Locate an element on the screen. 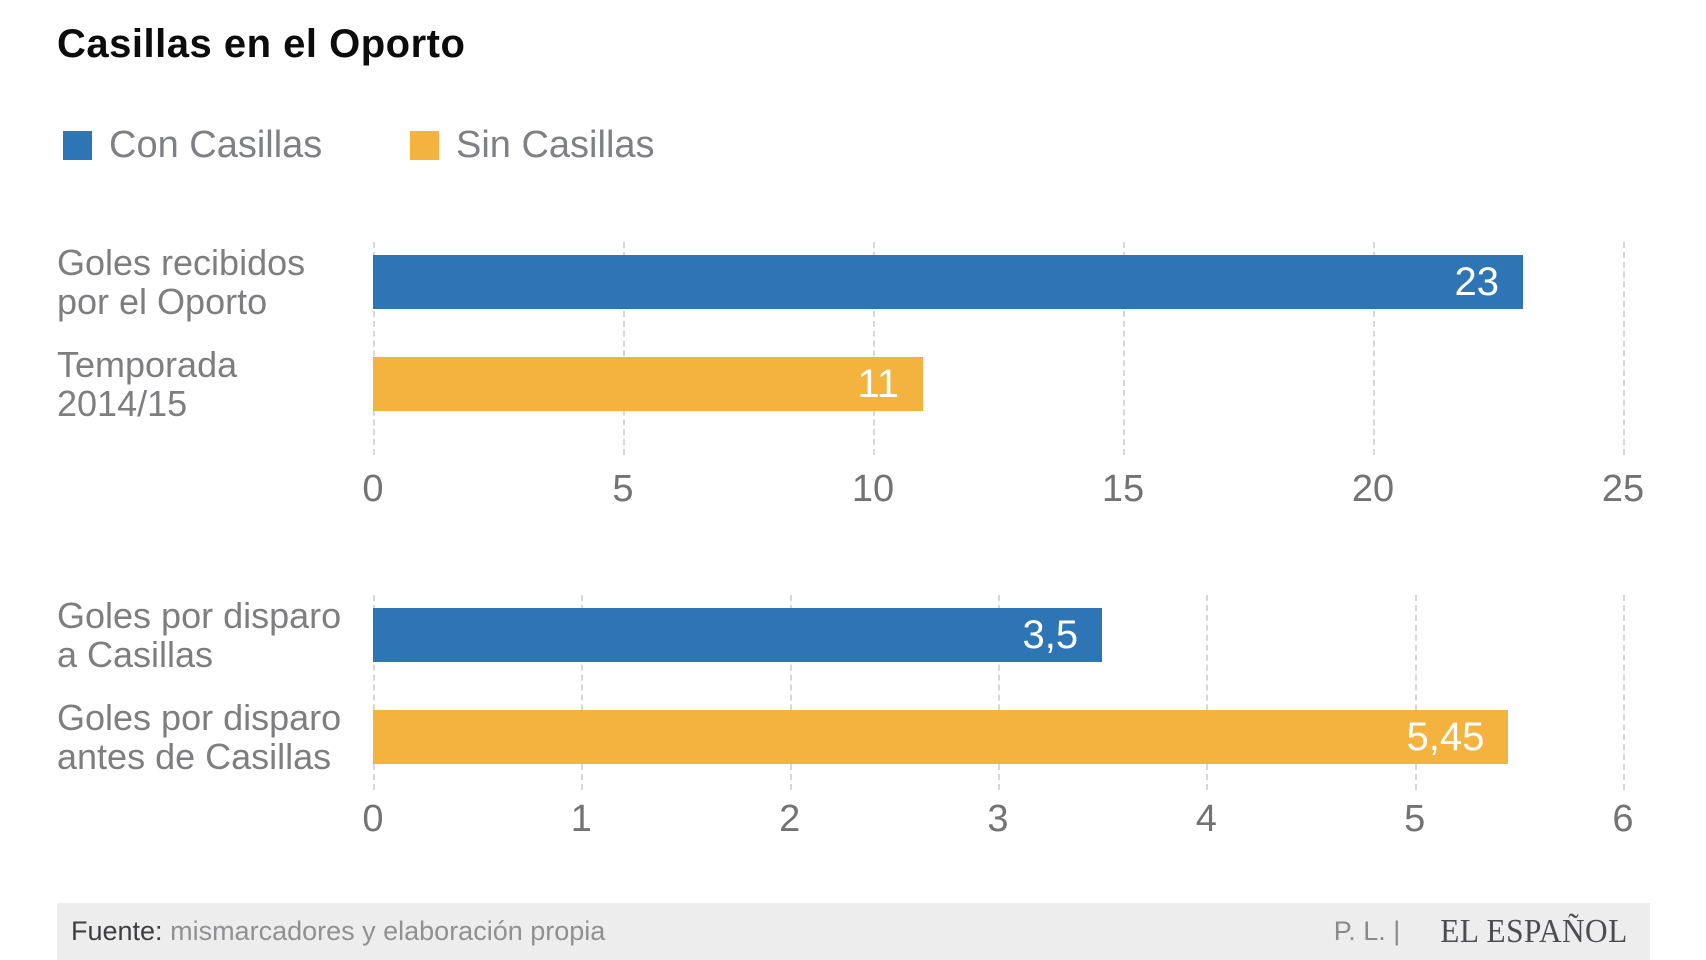 The height and width of the screenshot is (960, 1706). bar-con-casillas: 23 is located at coordinates (948, 282).